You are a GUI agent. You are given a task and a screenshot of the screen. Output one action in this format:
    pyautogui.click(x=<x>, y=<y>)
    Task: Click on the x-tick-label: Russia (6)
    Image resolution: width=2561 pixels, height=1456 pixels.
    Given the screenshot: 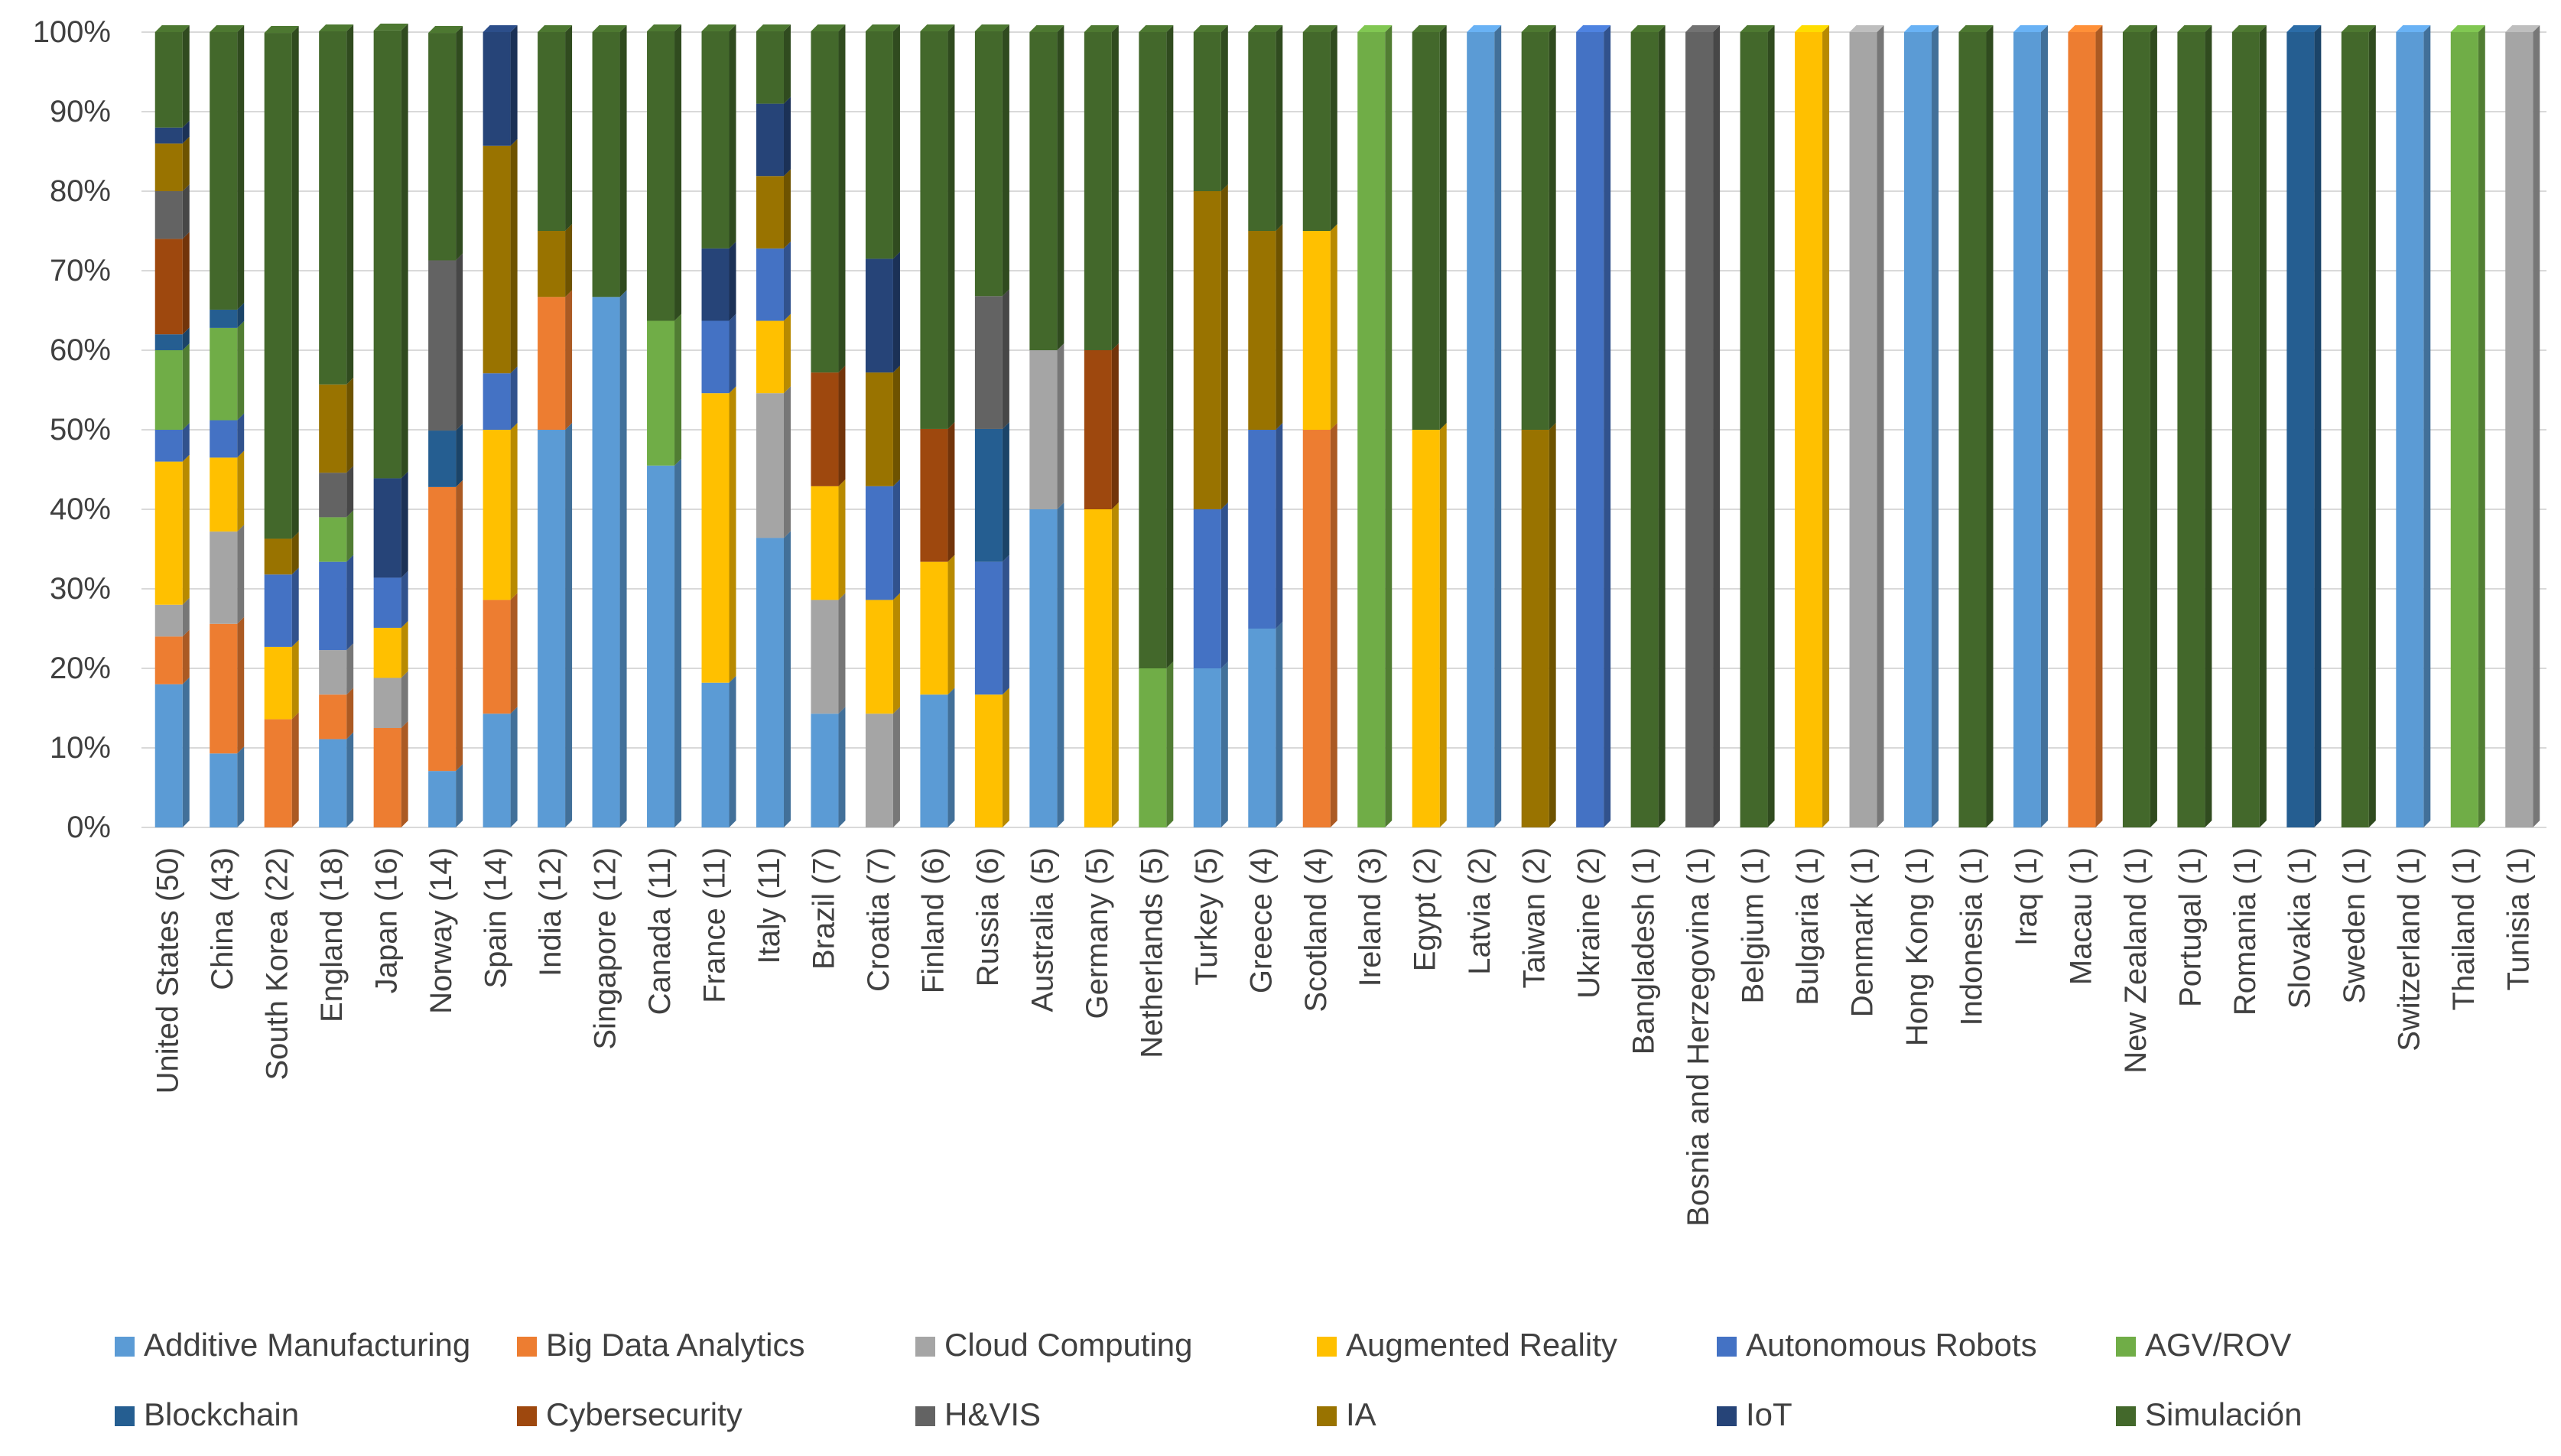 What is the action you would take?
    pyautogui.click(x=988, y=916)
    